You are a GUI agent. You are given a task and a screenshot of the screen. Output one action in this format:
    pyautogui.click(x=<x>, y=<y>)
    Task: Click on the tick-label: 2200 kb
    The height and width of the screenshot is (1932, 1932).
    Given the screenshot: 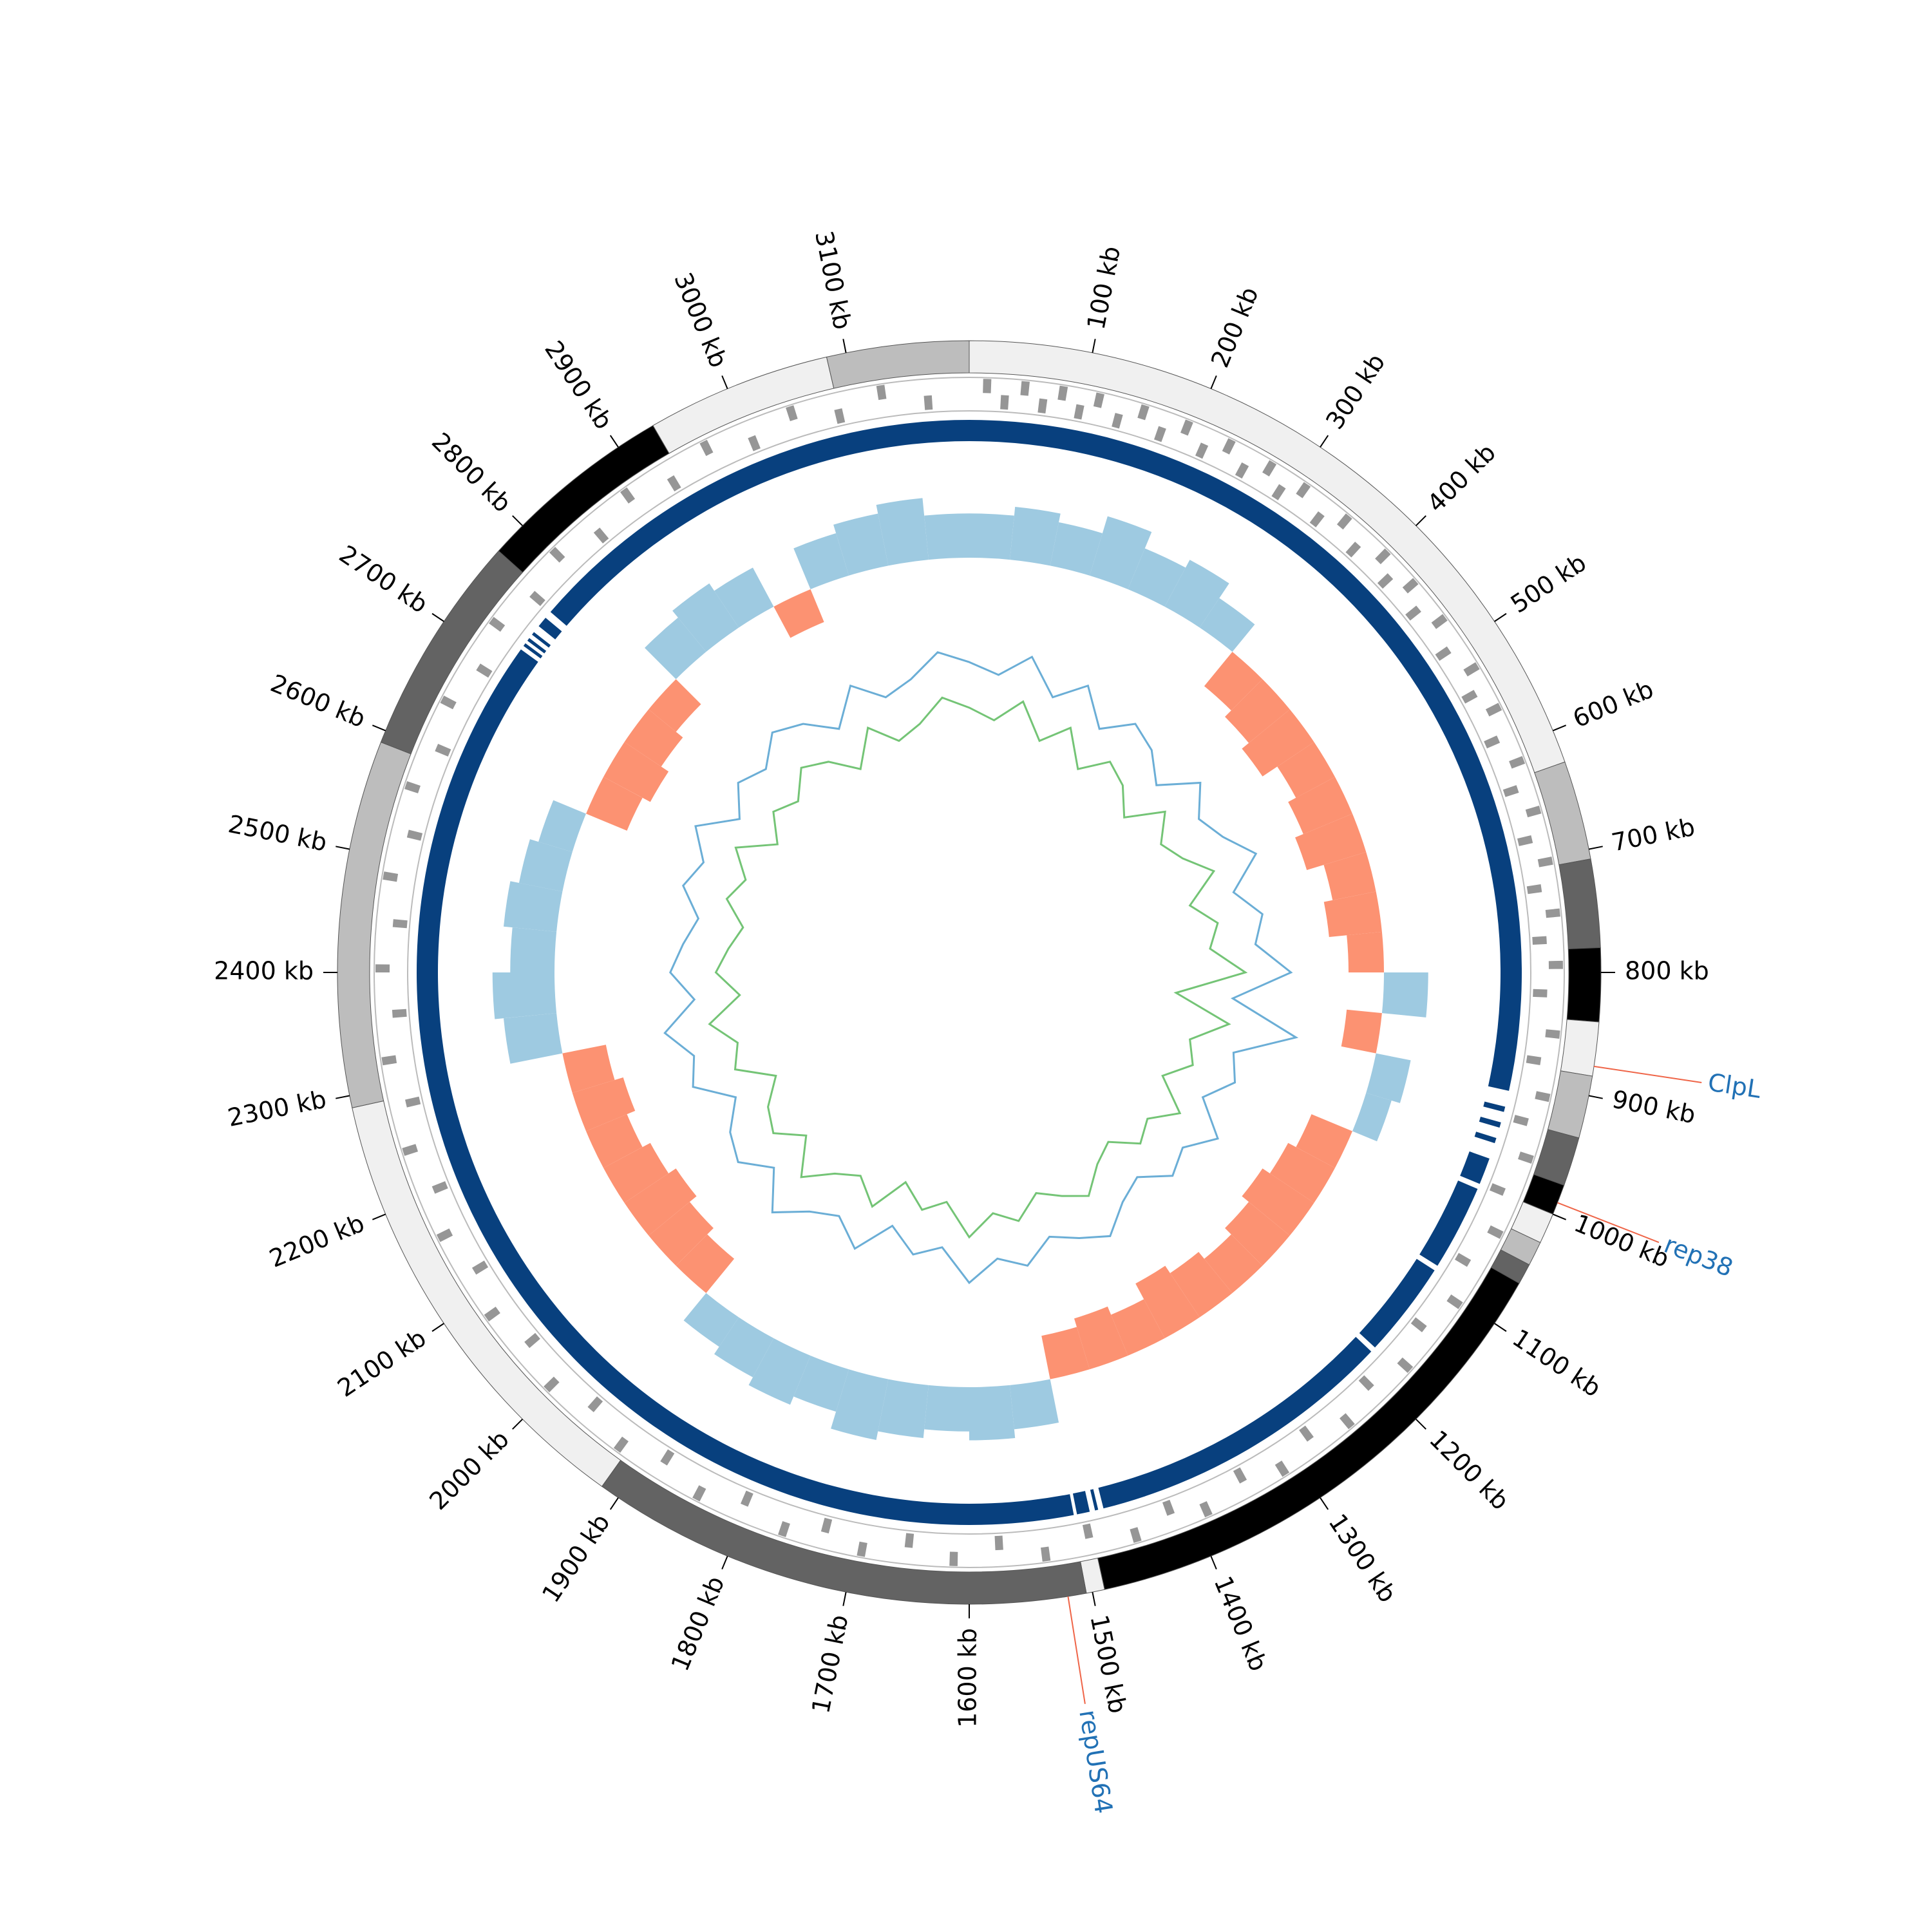 What is the action you would take?
    pyautogui.click(x=317, y=1241)
    